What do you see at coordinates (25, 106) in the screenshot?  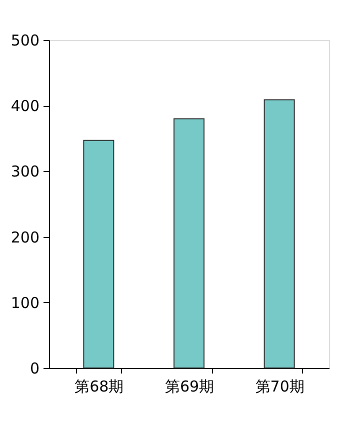 I see `y-tick-label: 400` at bounding box center [25, 106].